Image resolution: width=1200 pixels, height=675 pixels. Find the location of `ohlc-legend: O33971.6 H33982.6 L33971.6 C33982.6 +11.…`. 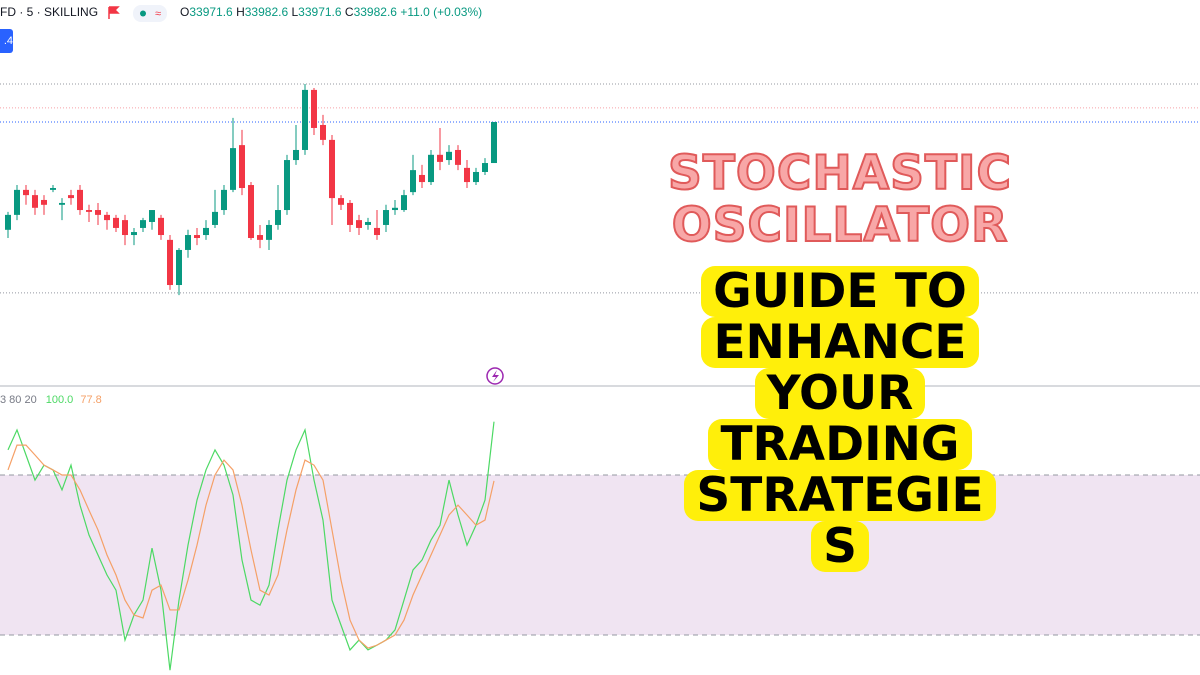

ohlc-legend: O33971.6 H33982.6 L33971.6 C33982.6 +11.… is located at coordinates (331, 12).